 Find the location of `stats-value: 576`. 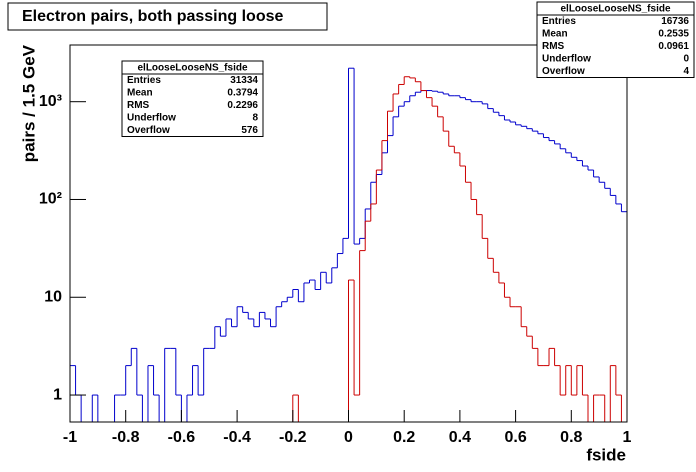

stats-value: 576 is located at coordinates (249, 130).